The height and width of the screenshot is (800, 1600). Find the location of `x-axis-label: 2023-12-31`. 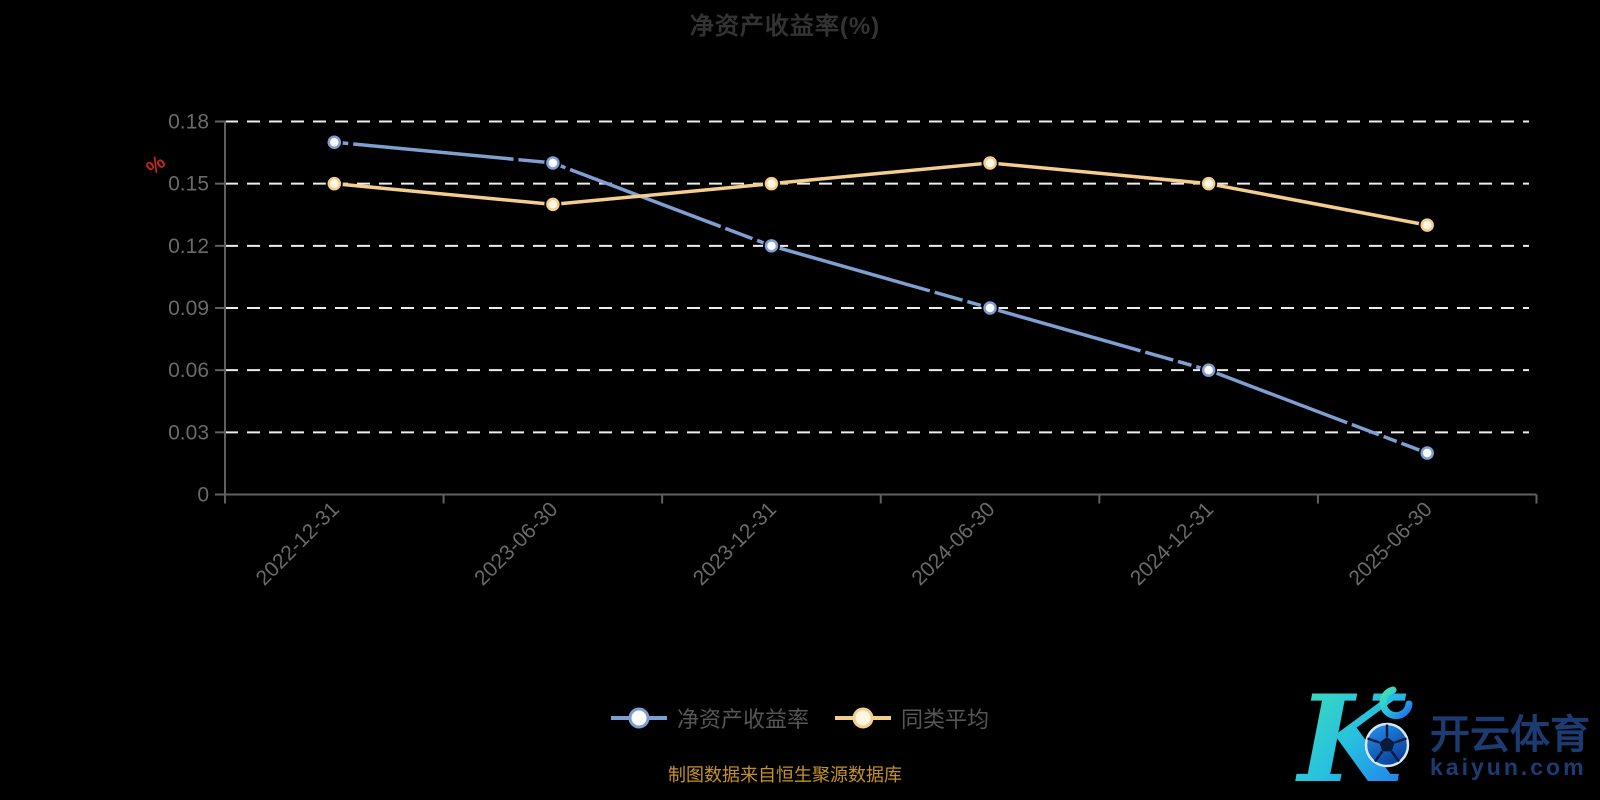

x-axis-label: 2023-12-31 is located at coordinates (735, 544).